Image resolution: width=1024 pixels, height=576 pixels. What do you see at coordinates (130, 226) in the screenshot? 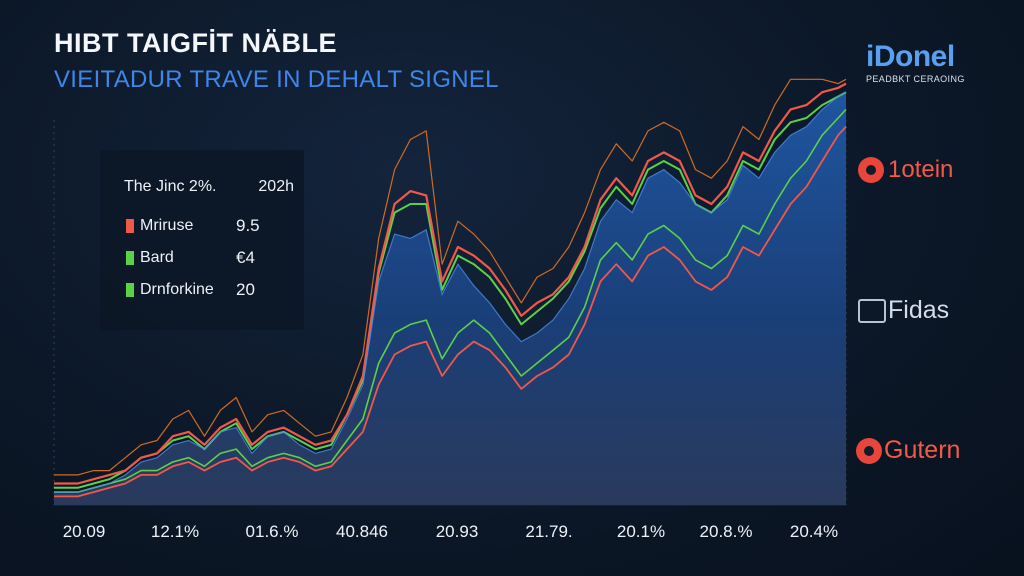
I see `legend-swatch-red` at bounding box center [130, 226].